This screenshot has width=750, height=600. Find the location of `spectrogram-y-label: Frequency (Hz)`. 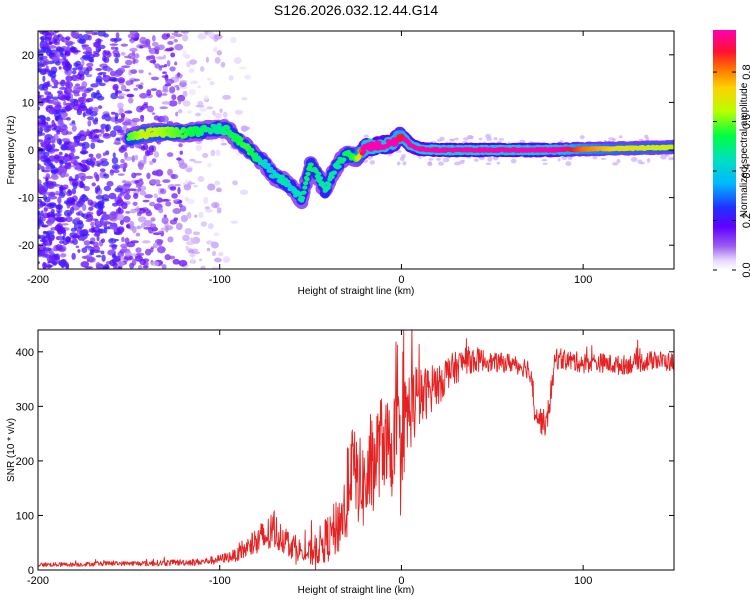

spectrogram-y-label: Frequency (Hz) is located at coordinates (11, 150).